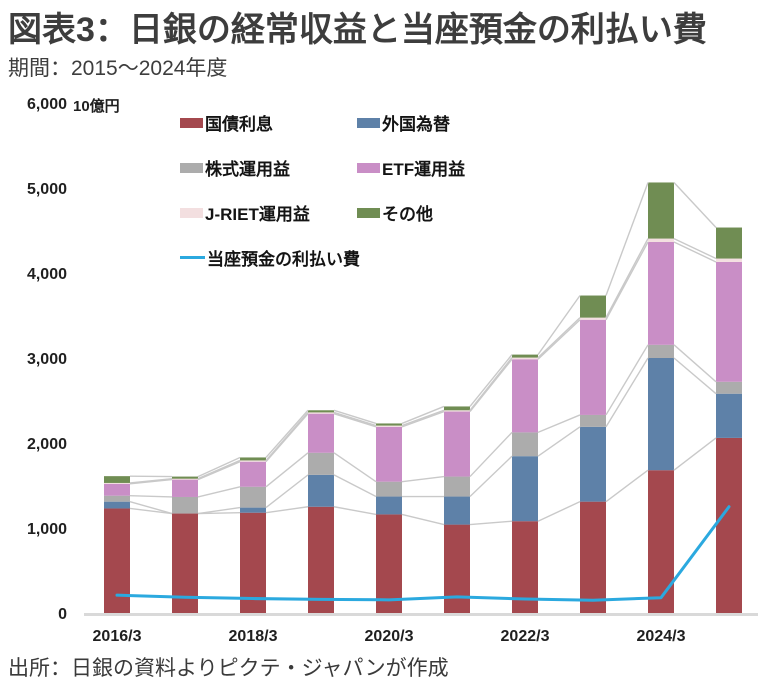 Image resolution: width=763 pixels, height=694 pixels. I want to click on interest-payment-line, so click(423, 553).